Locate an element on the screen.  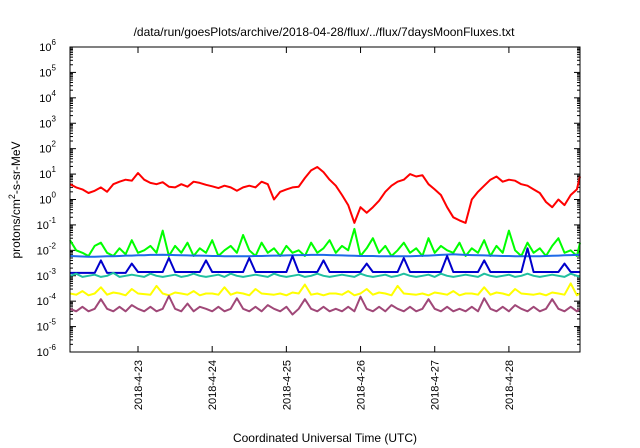
y-tick-label: 10¹ is located at coordinates (47, 173).